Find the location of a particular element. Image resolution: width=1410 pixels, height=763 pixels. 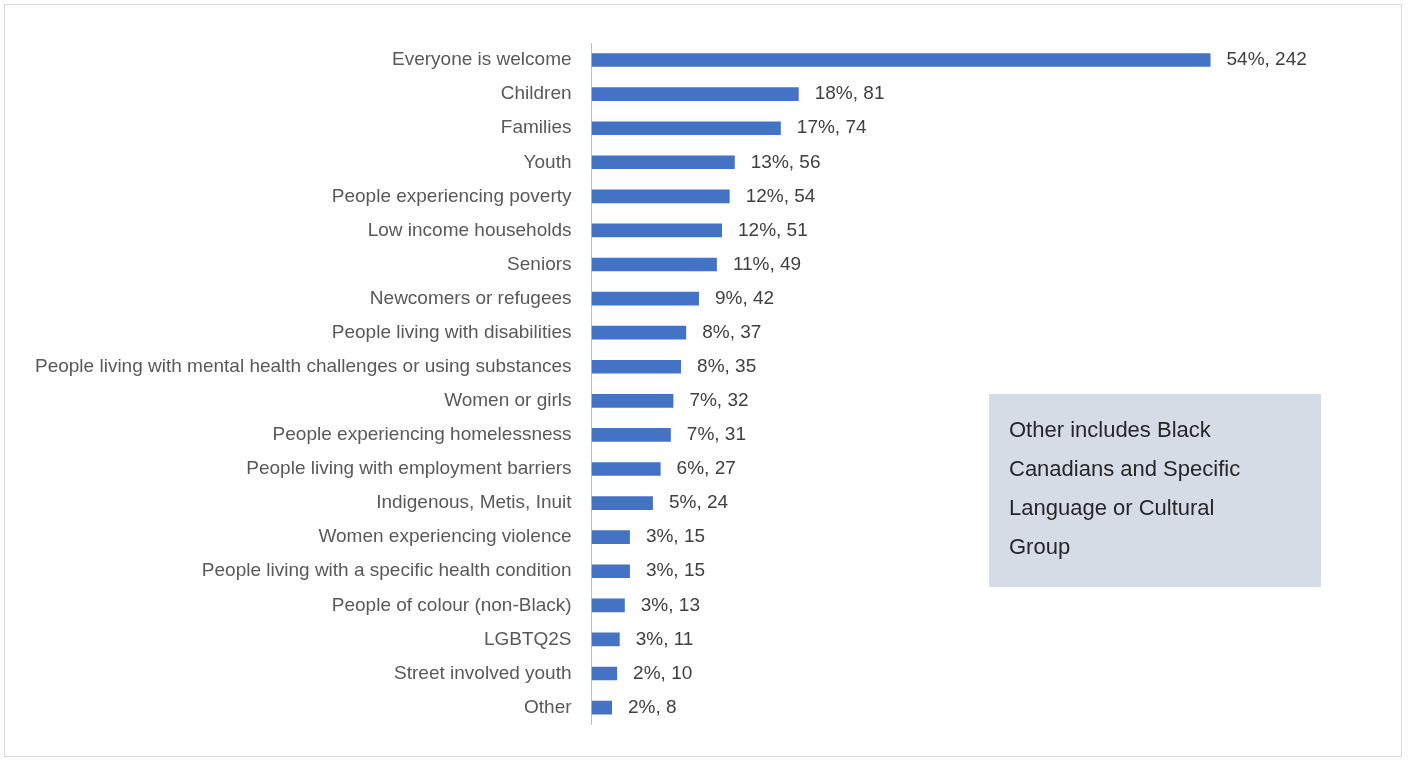

data-label: 7%, 31 is located at coordinates (716, 434).